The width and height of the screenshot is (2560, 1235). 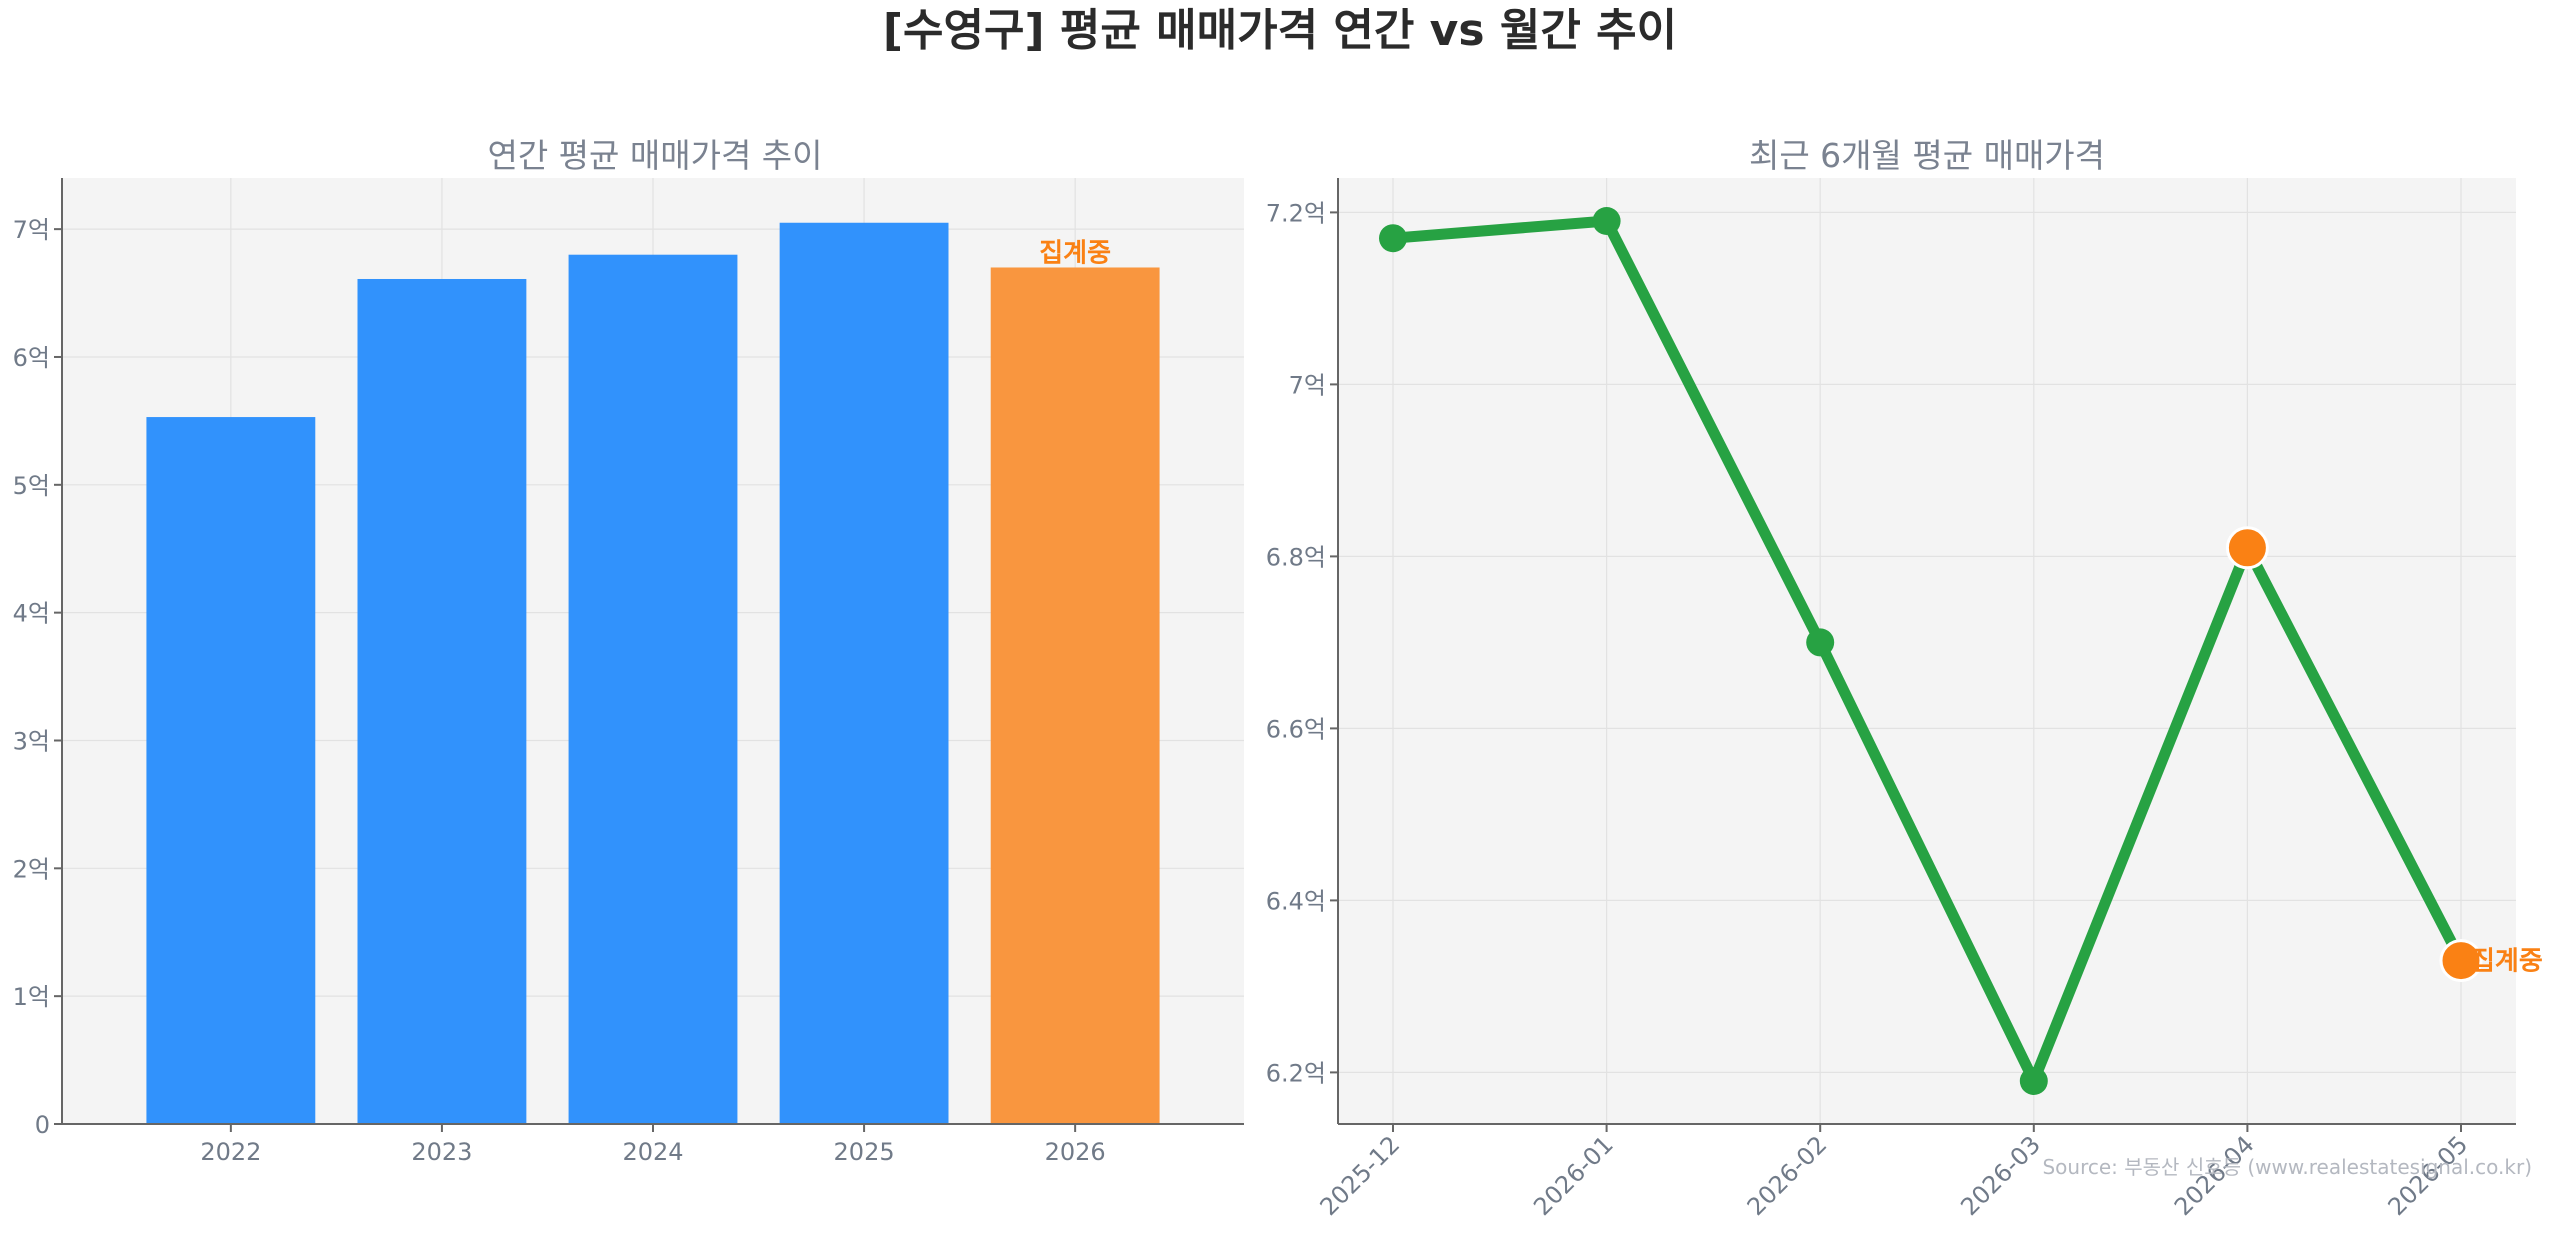 What do you see at coordinates (864, 1152) in the screenshot?
I see `bar-x-tick-label: 2025` at bounding box center [864, 1152].